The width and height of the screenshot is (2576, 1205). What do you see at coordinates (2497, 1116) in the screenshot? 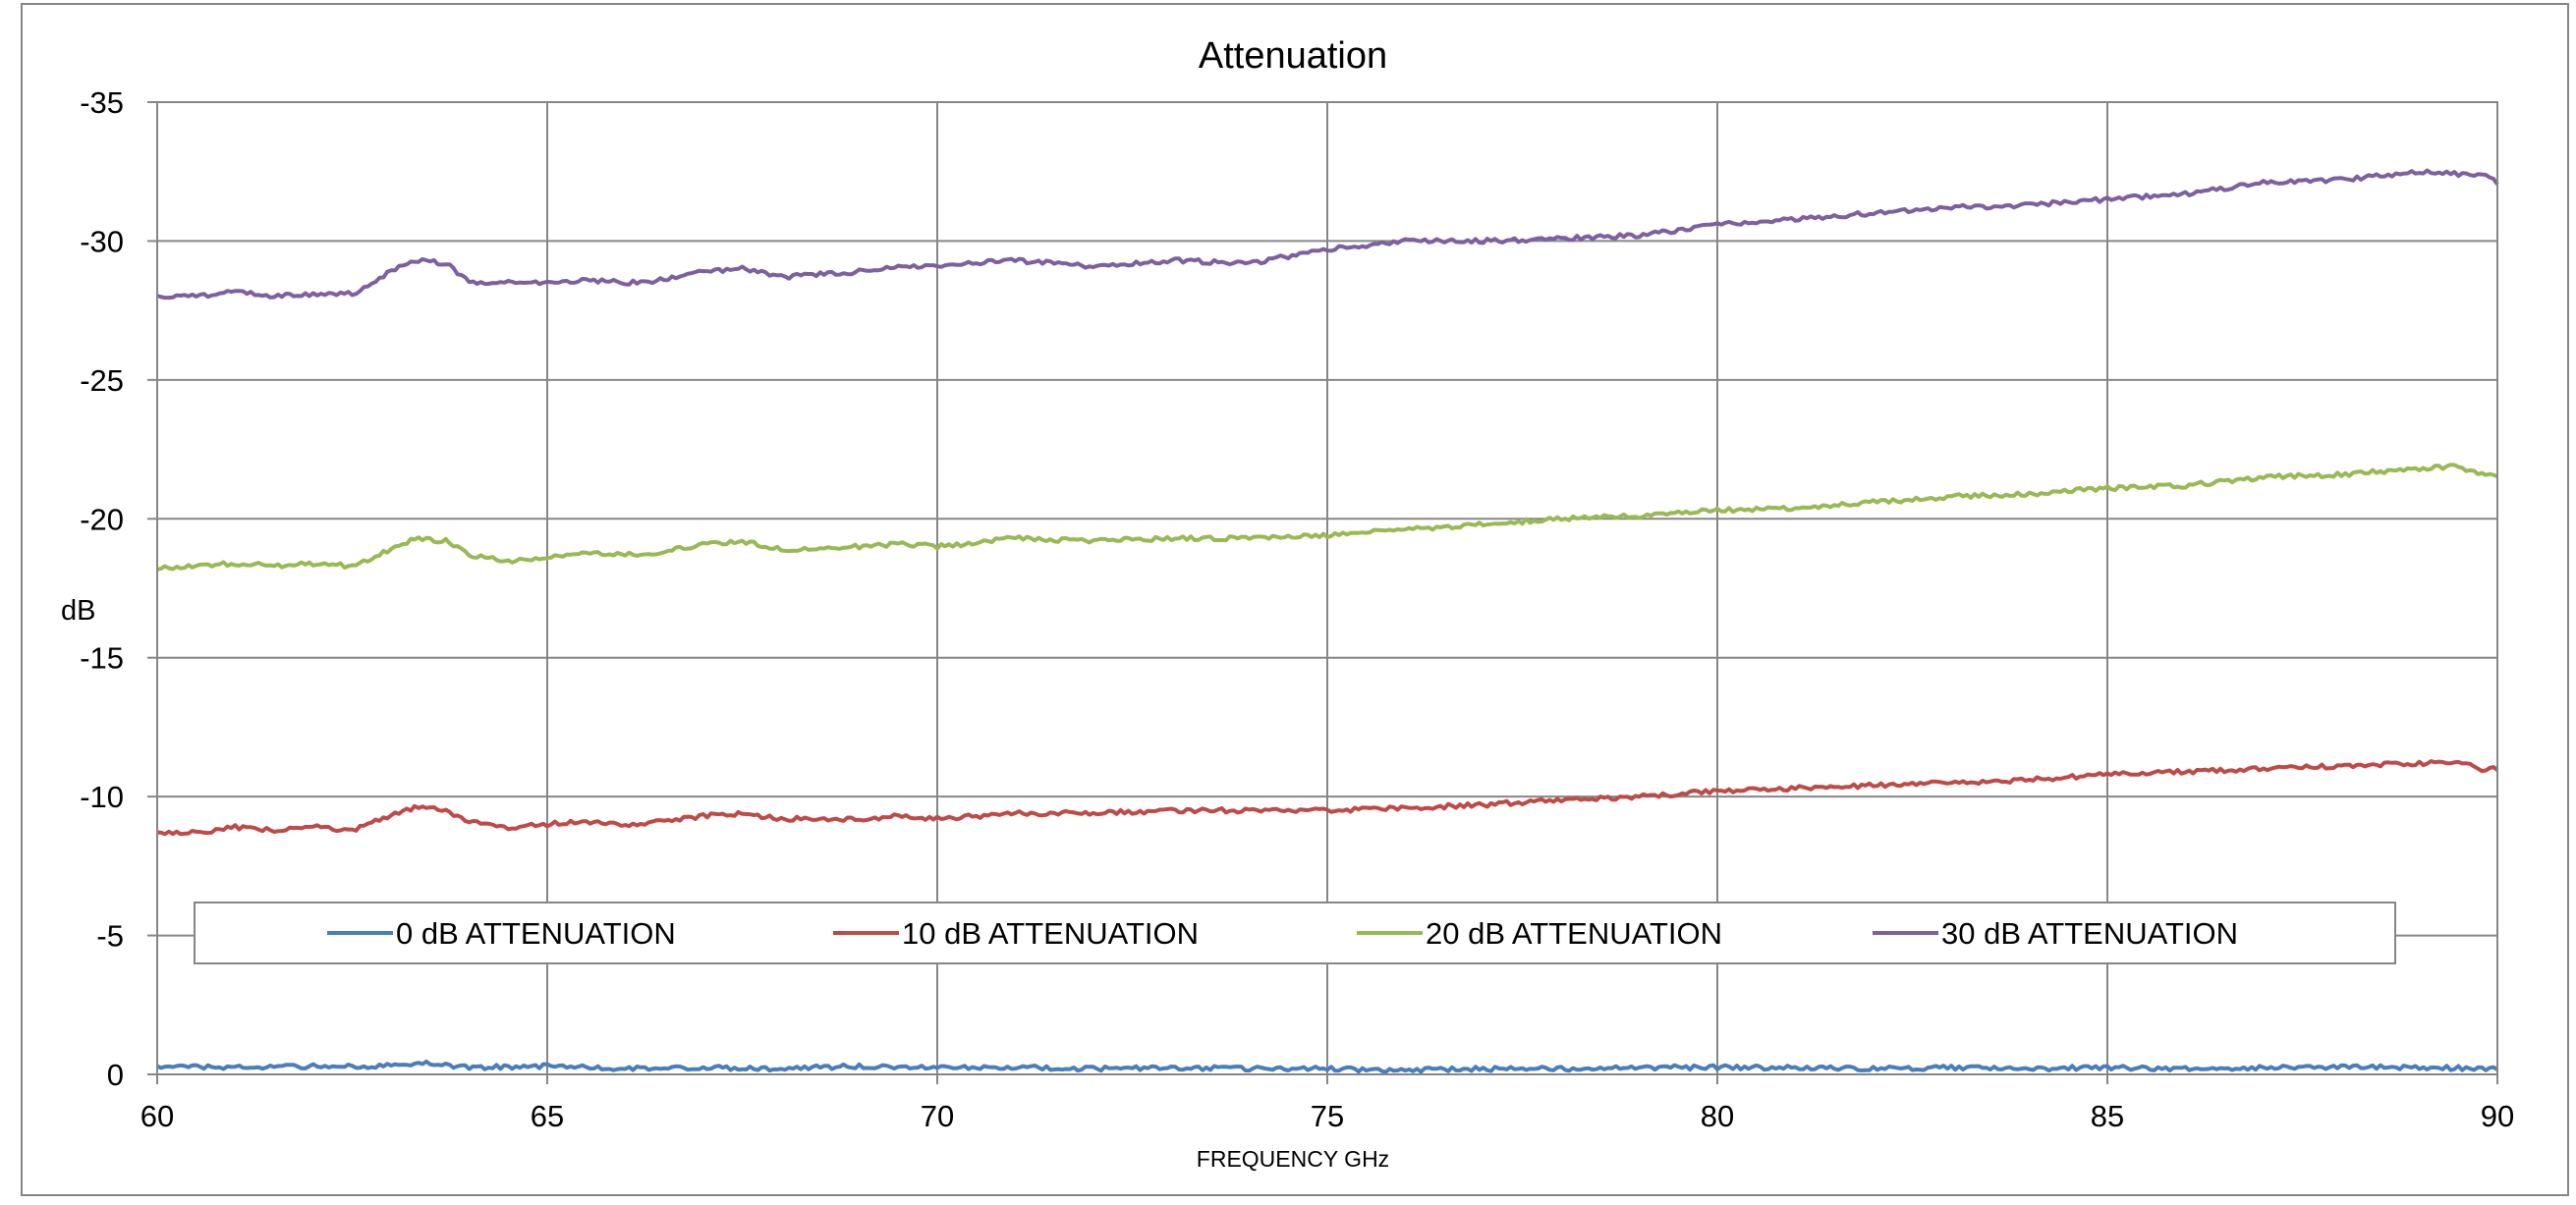
I see `x-tick-label: 90` at bounding box center [2497, 1116].